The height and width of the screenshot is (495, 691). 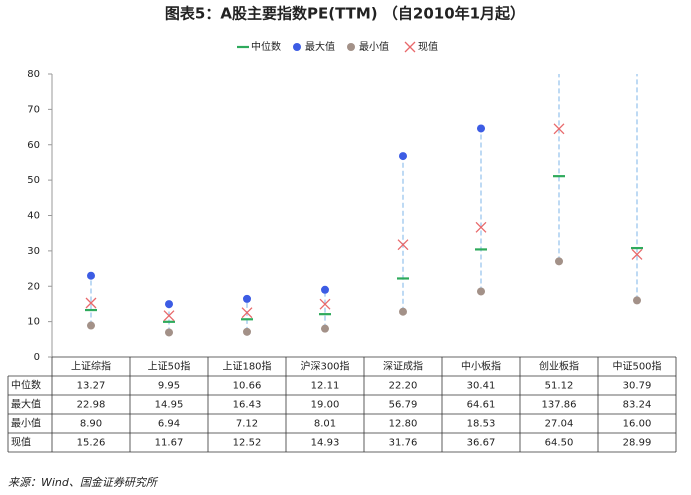 I want to click on x-tick-label: 上证180指, so click(x=246, y=366).